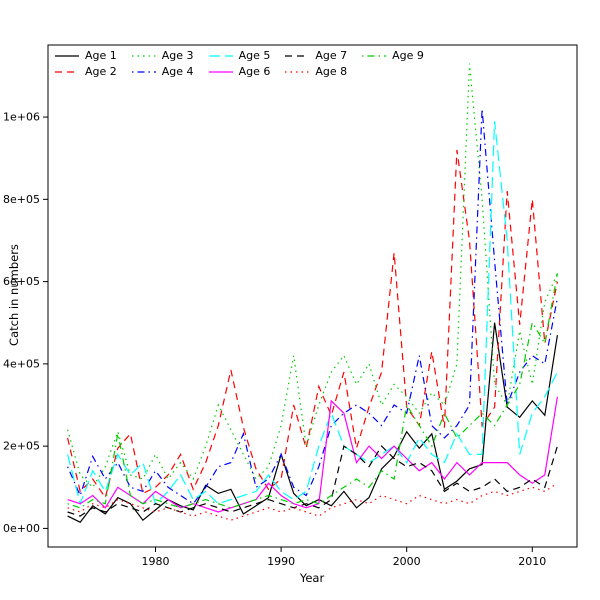 This screenshot has height=600, width=600. I want to click on legend-item-age-9: Age 9, so click(392, 55).